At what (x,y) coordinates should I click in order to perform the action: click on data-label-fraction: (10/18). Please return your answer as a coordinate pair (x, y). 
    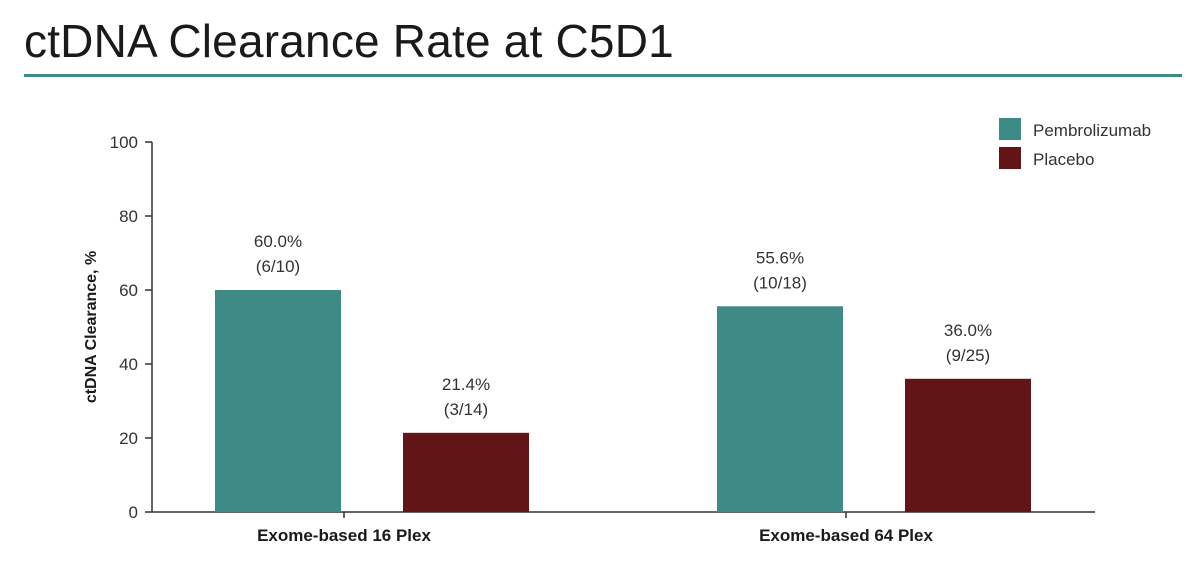
    Looking at the image, I should click on (780, 282).